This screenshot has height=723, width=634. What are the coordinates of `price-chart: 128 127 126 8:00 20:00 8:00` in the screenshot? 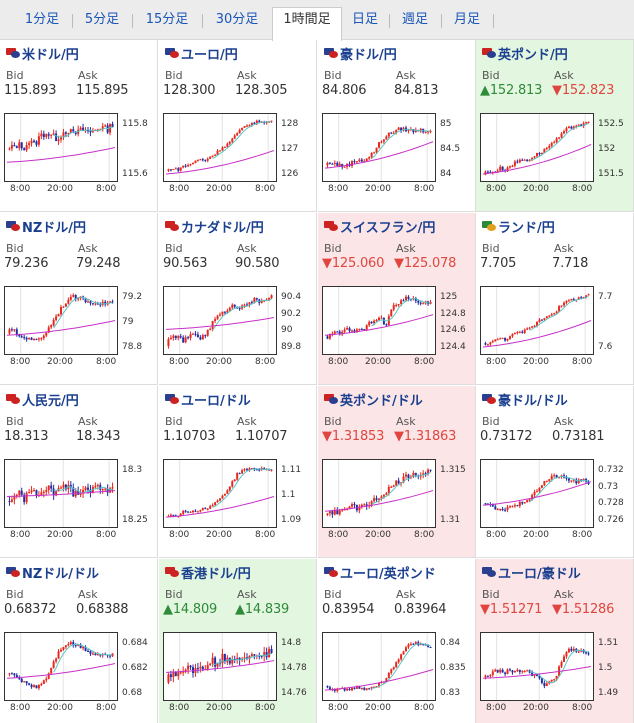 It's located at (238, 155).